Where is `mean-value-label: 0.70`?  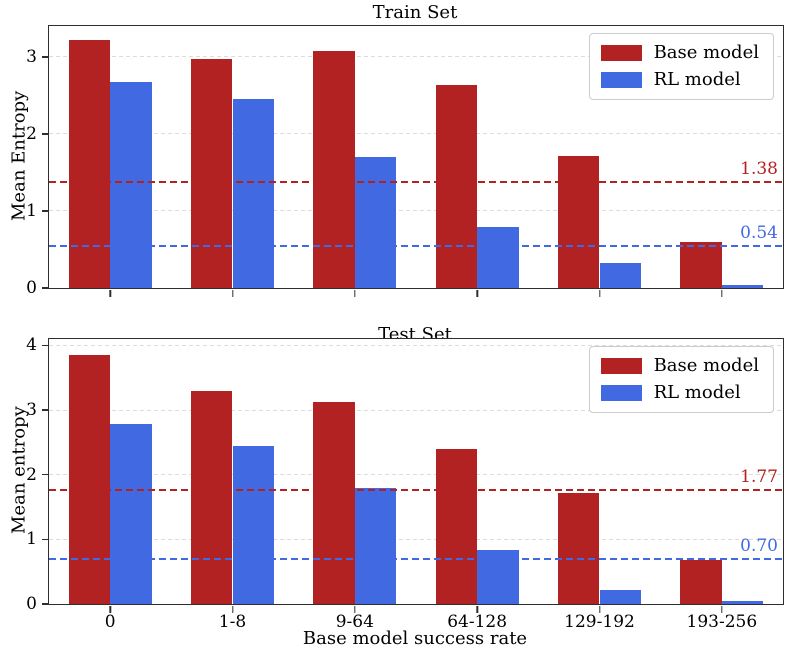 mean-value-label: 0.70 is located at coordinates (759, 545).